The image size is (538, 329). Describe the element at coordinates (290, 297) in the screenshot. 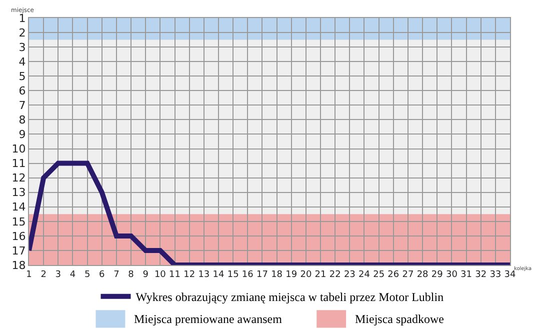

I see `legend-label: Wykres obrazujący zmianę miejsca w tabeli przez Motor Lublin` at that location.